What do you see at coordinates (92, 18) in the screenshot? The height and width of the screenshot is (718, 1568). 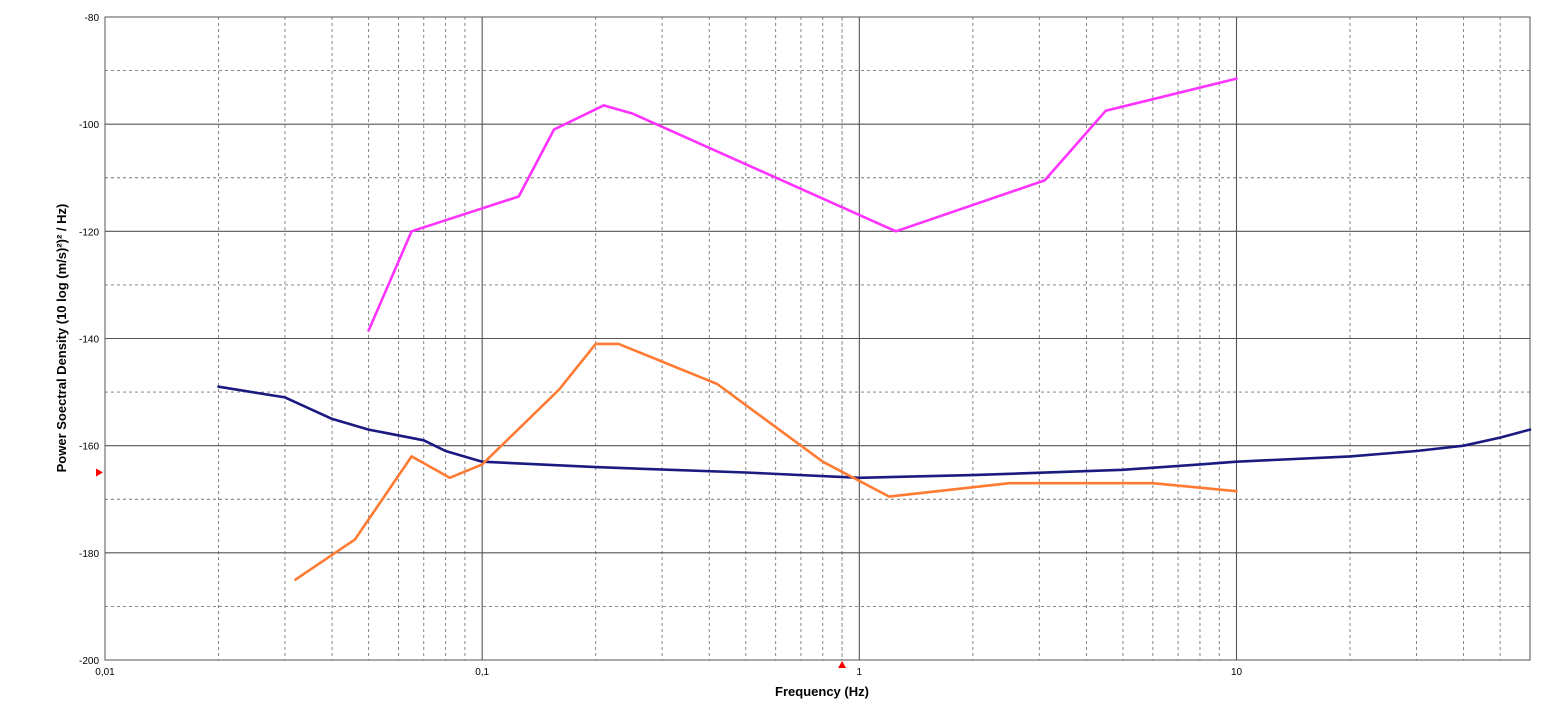 I see `y-tick-label: -80` at bounding box center [92, 18].